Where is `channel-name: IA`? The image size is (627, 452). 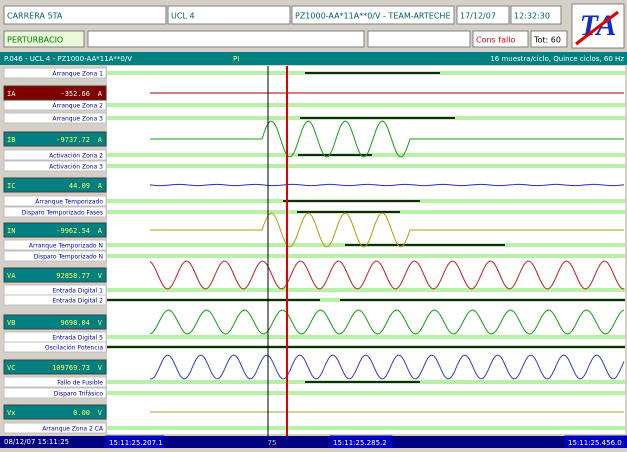 channel-name: IA is located at coordinates (11, 94).